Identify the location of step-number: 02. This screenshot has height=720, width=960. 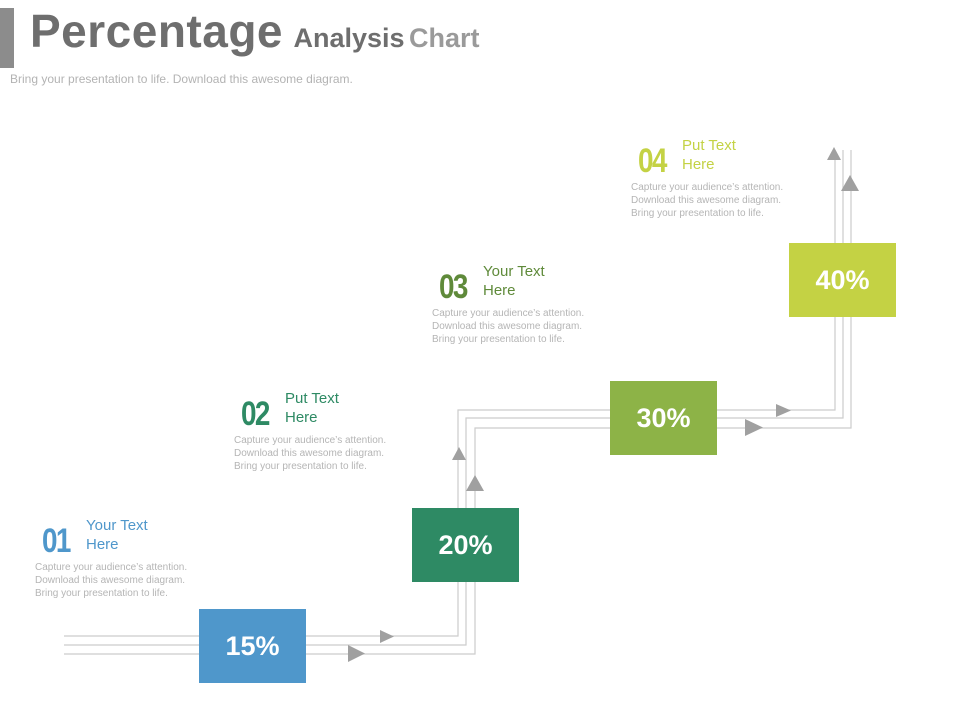
(255, 414).